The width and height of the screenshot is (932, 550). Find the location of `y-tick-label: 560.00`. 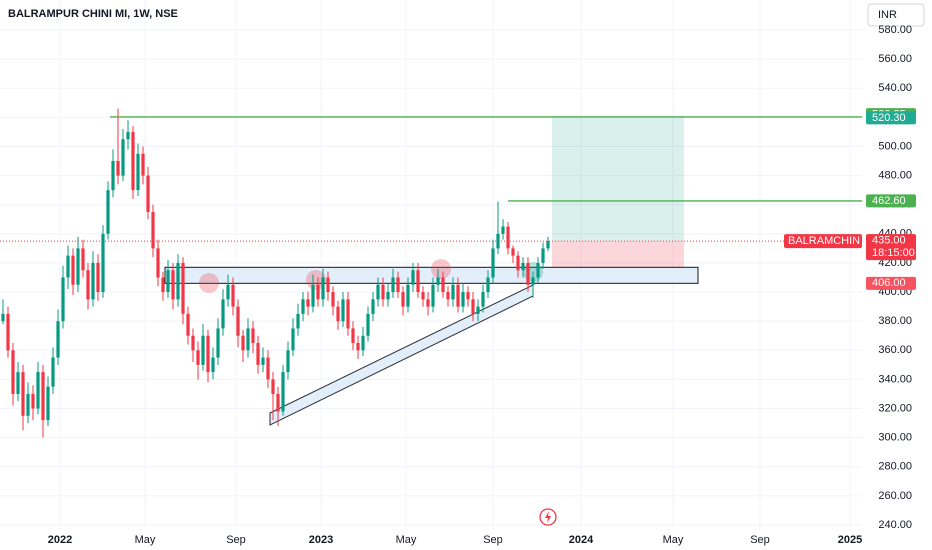

y-tick-label: 560.00 is located at coordinates (895, 59).